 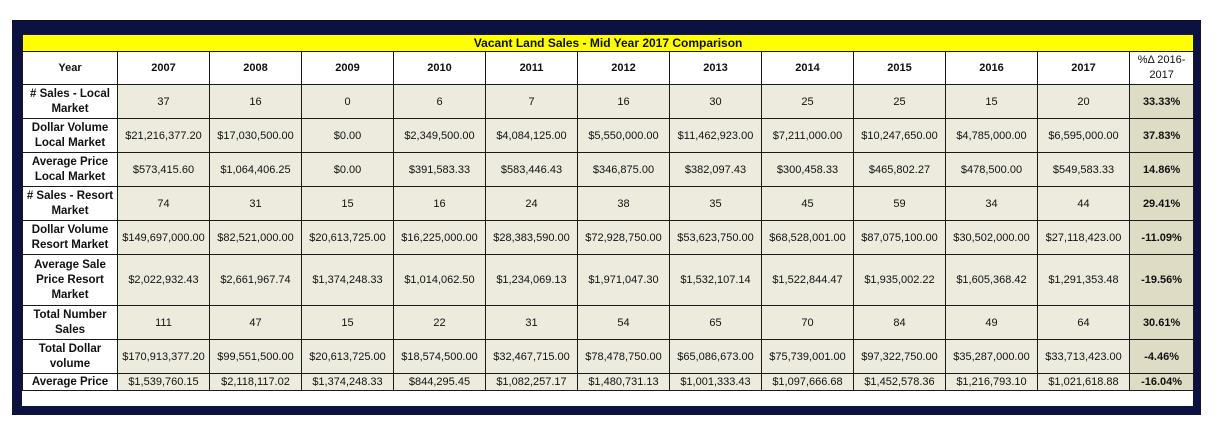 I want to click on table-cell: $2,349,500.00, so click(x=439, y=135).